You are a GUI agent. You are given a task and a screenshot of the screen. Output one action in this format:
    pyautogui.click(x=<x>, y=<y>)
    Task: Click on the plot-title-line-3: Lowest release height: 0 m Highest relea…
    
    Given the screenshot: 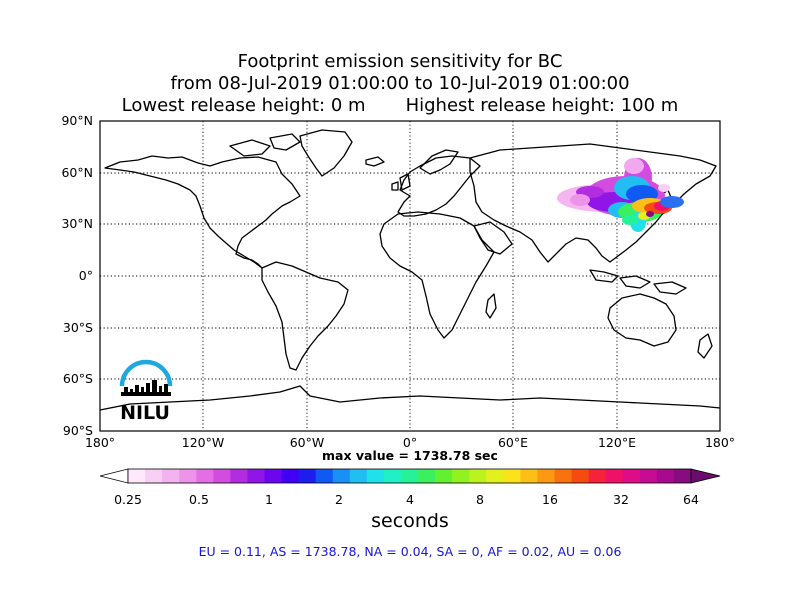 What is the action you would take?
    pyautogui.click(x=400, y=105)
    